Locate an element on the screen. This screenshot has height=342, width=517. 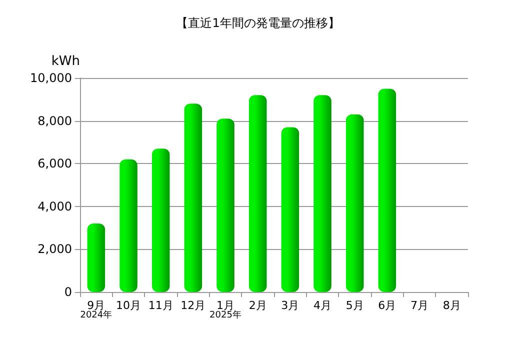
x-tick-label: 8月 is located at coordinates (451, 305).